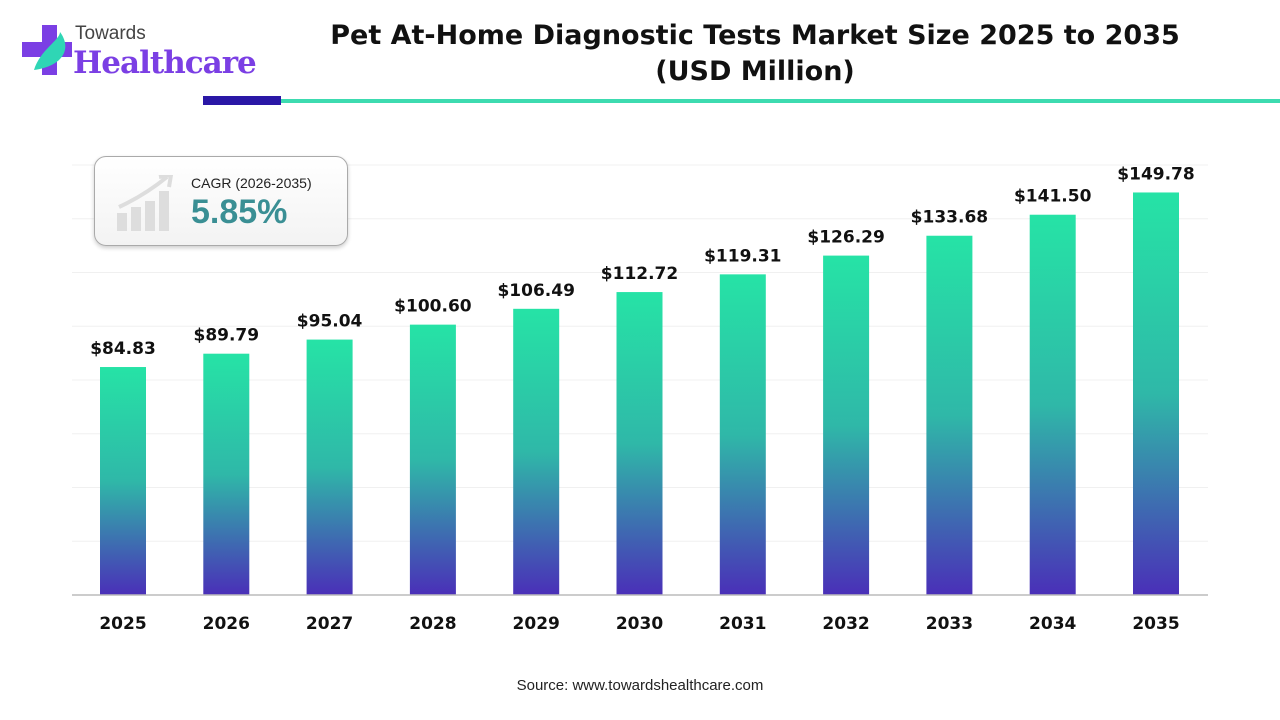 Image resolution: width=1280 pixels, height=720 pixels. I want to click on x-tick-label: 2035, so click(1155, 624).